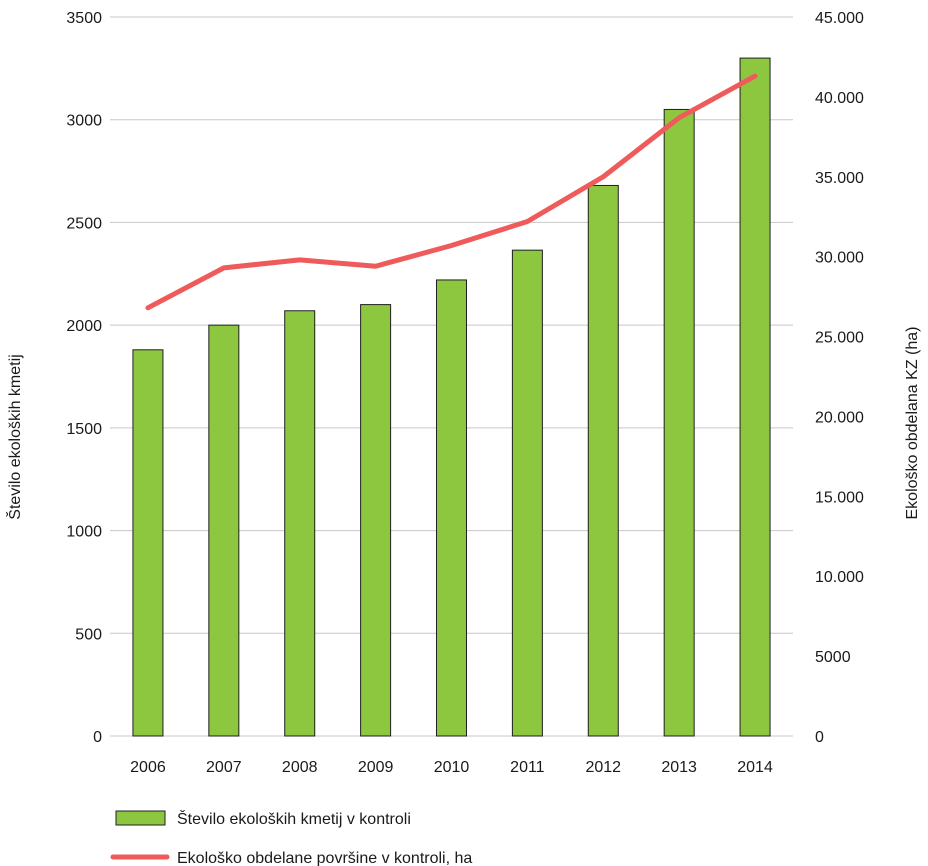  What do you see at coordinates (839, 18) in the screenshot?
I see `right-tick-label: 45.000` at bounding box center [839, 18].